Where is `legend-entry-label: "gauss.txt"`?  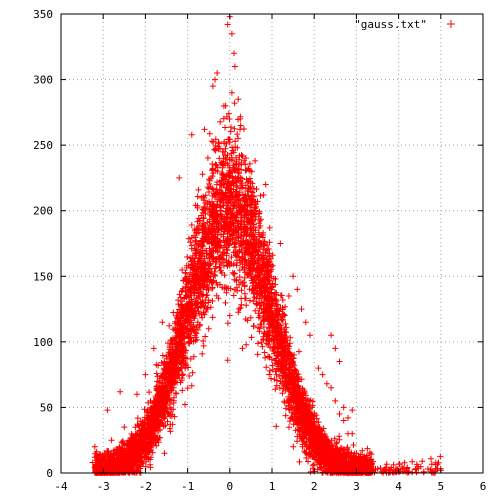
legend-entry-label: "gauss.txt" is located at coordinates (390, 24).